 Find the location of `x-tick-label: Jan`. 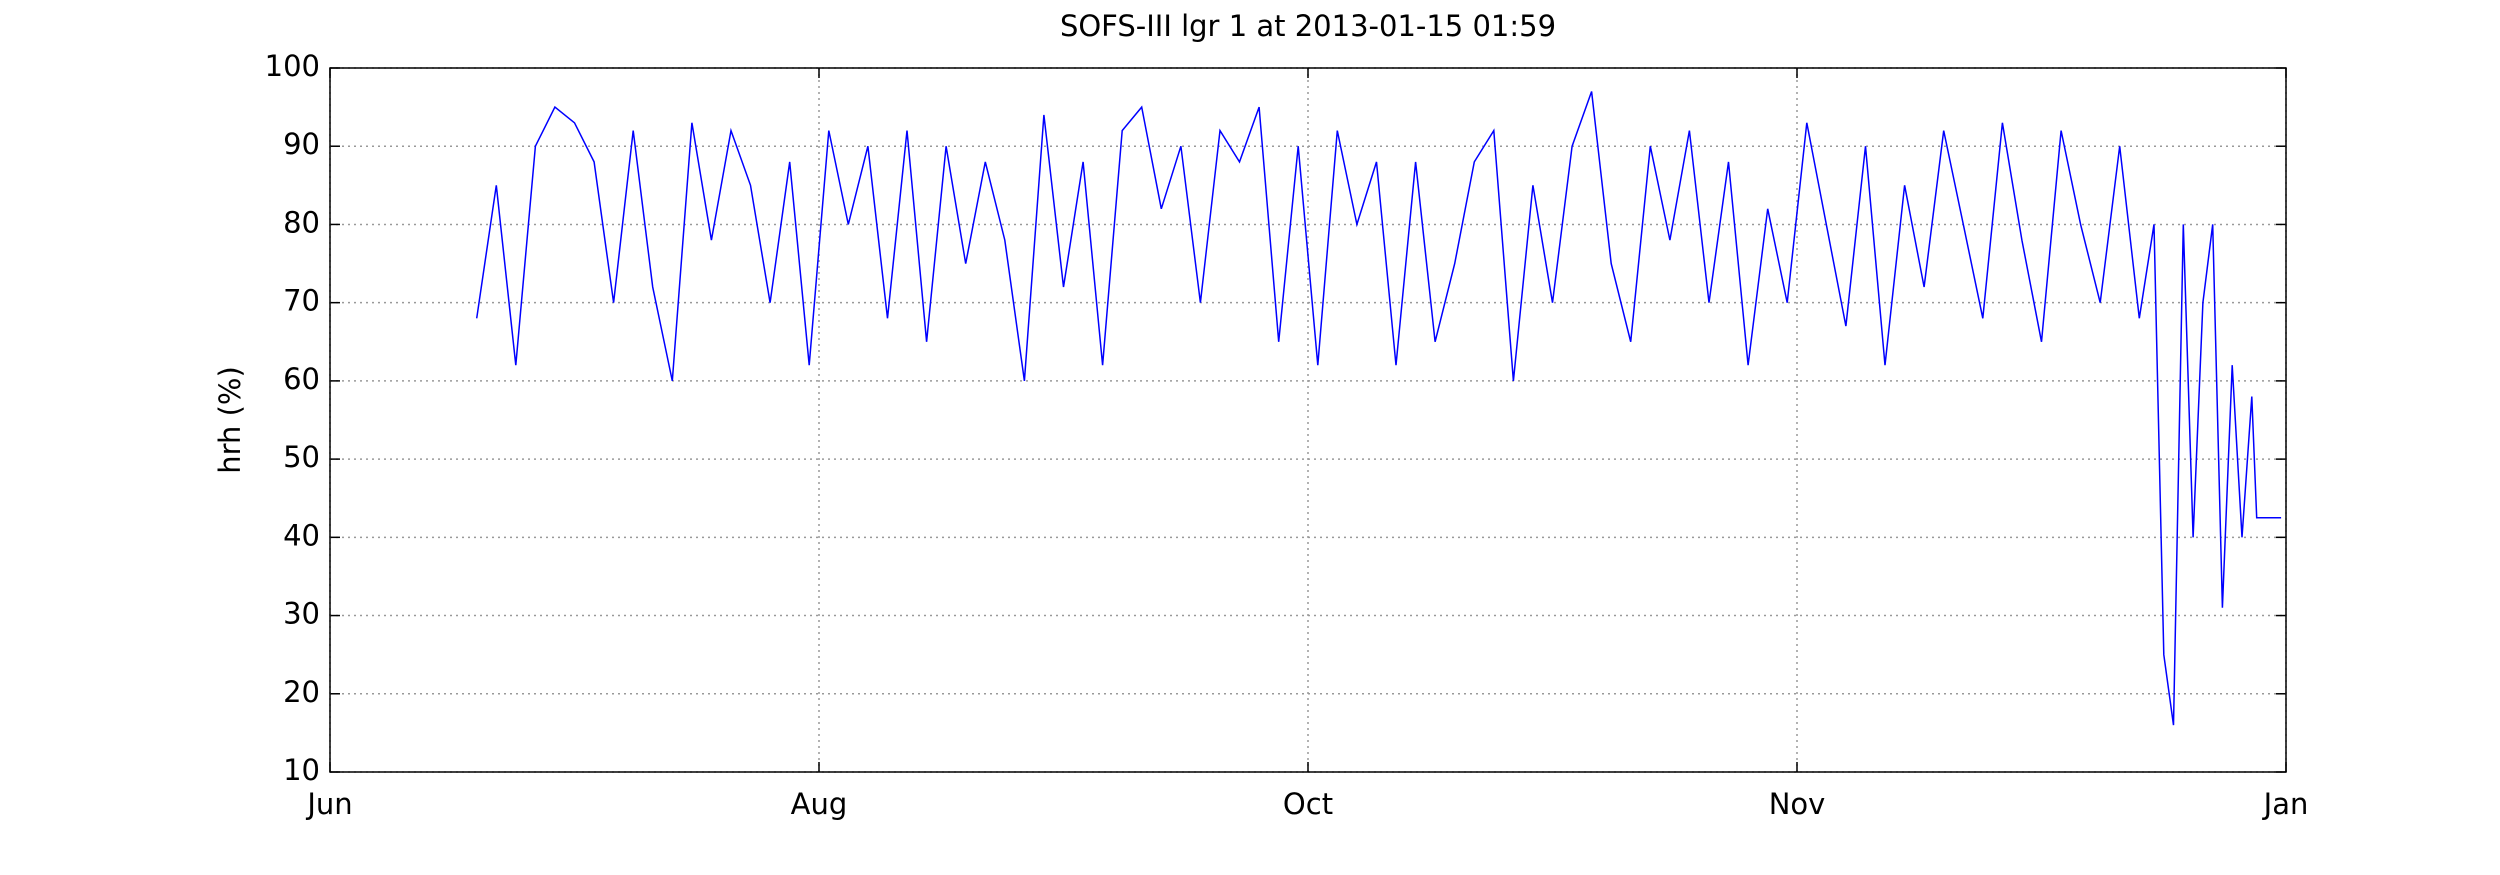

x-tick-label: Jan is located at coordinates (2285, 804).